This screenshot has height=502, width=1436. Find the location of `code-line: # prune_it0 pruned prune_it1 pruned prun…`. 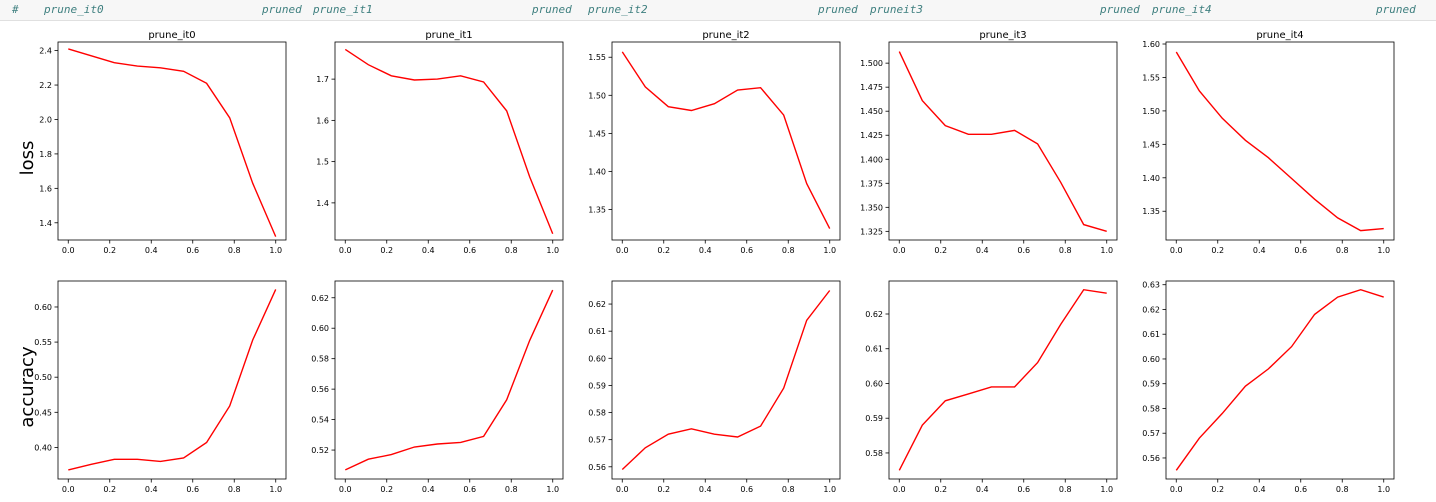

code-line: # prune_it0 pruned prune_it1 pruned prun… is located at coordinates (718, 10).